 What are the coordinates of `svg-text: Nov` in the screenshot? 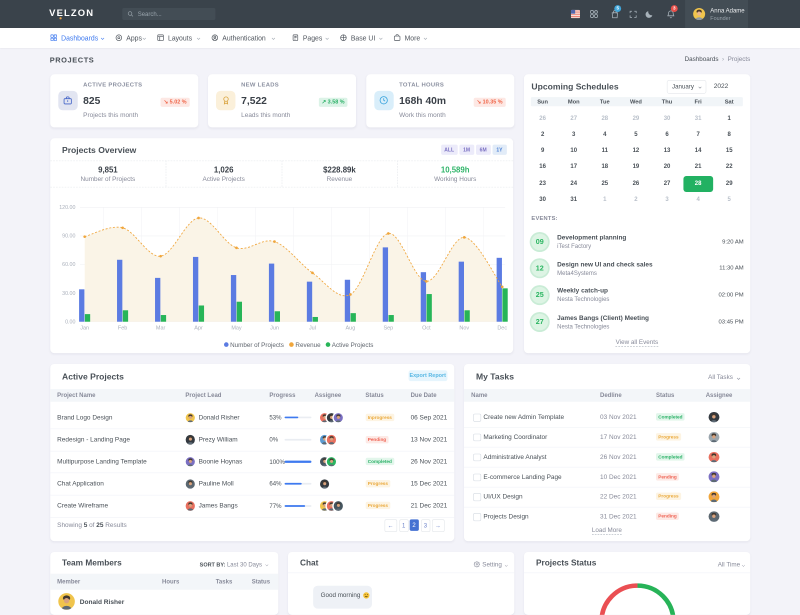 It's located at (464, 328).